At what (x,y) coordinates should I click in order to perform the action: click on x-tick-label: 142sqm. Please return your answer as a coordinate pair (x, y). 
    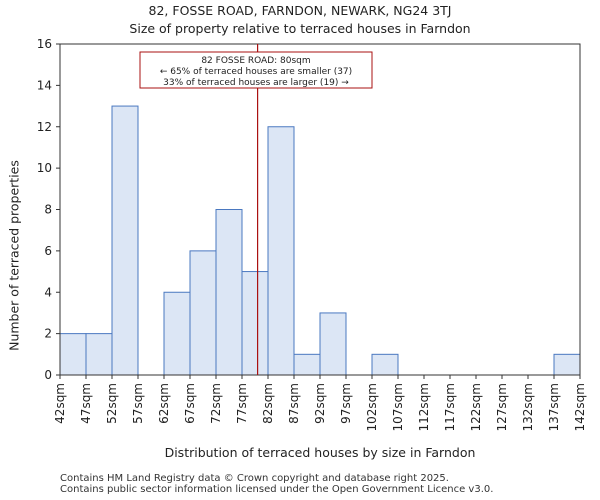
    Looking at the image, I should click on (580, 407).